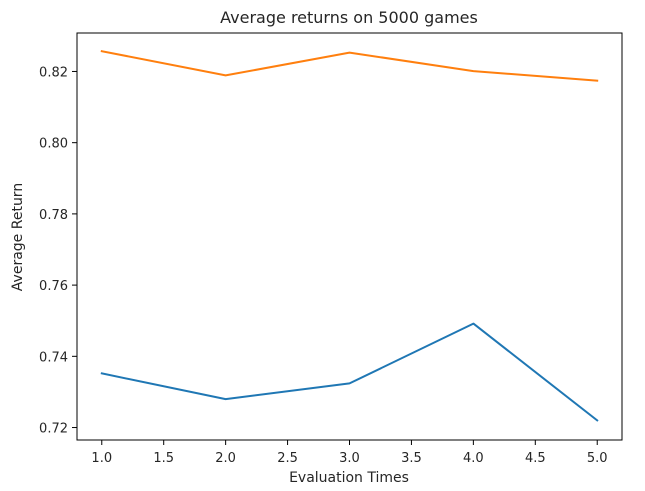 Image resolution: width=645 pixels, height=491 pixels. Describe the element at coordinates (53, 286) in the screenshot. I see `y-tick-label: 0.76` at that location.